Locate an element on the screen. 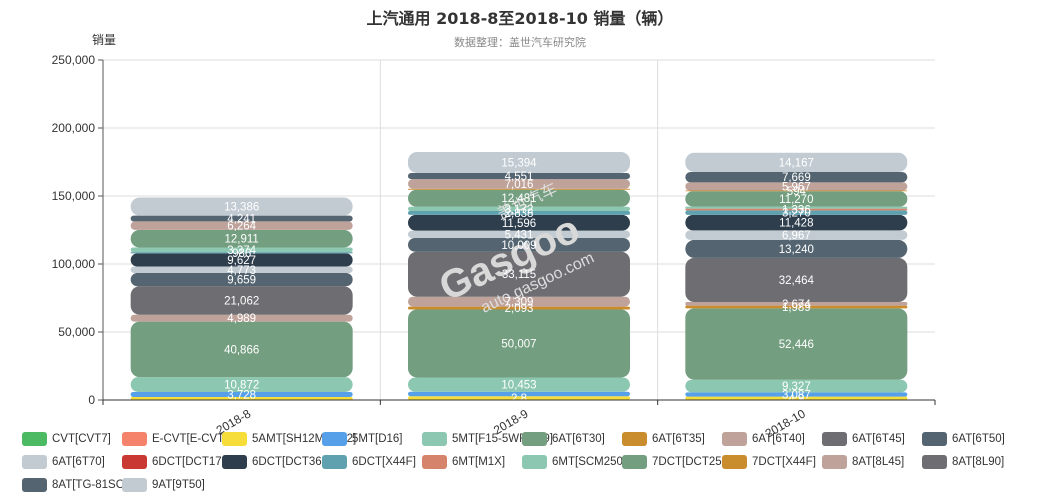  legend-item: 7DCT[DCT250] is located at coordinates (676, 462).